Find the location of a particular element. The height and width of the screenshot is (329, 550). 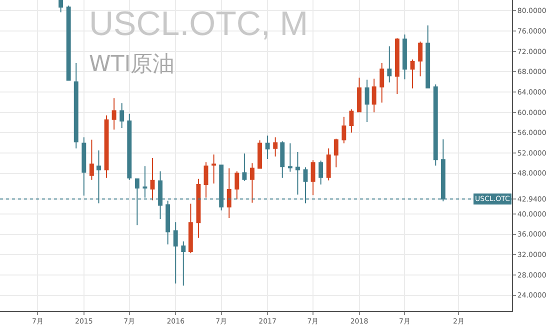

text: WTI原油 is located at coordinates (132, 64).